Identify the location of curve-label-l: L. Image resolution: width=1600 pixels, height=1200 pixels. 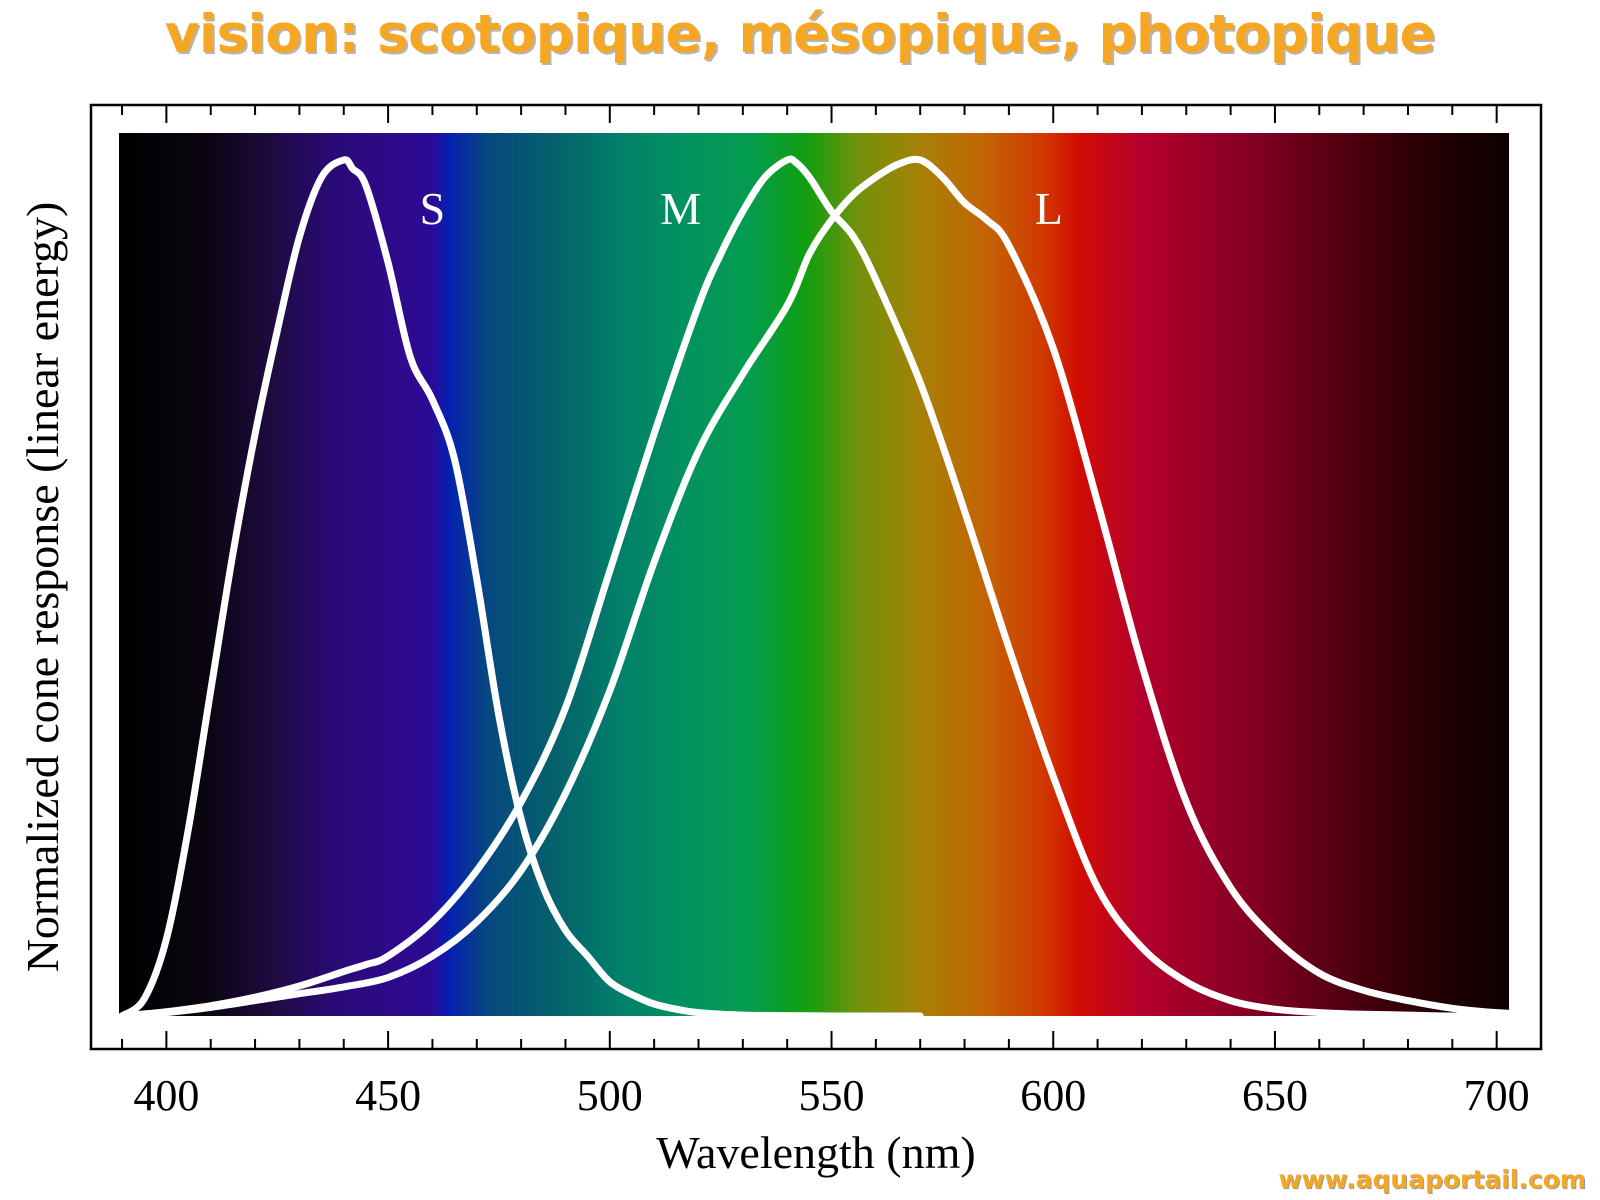
(1049, 208).